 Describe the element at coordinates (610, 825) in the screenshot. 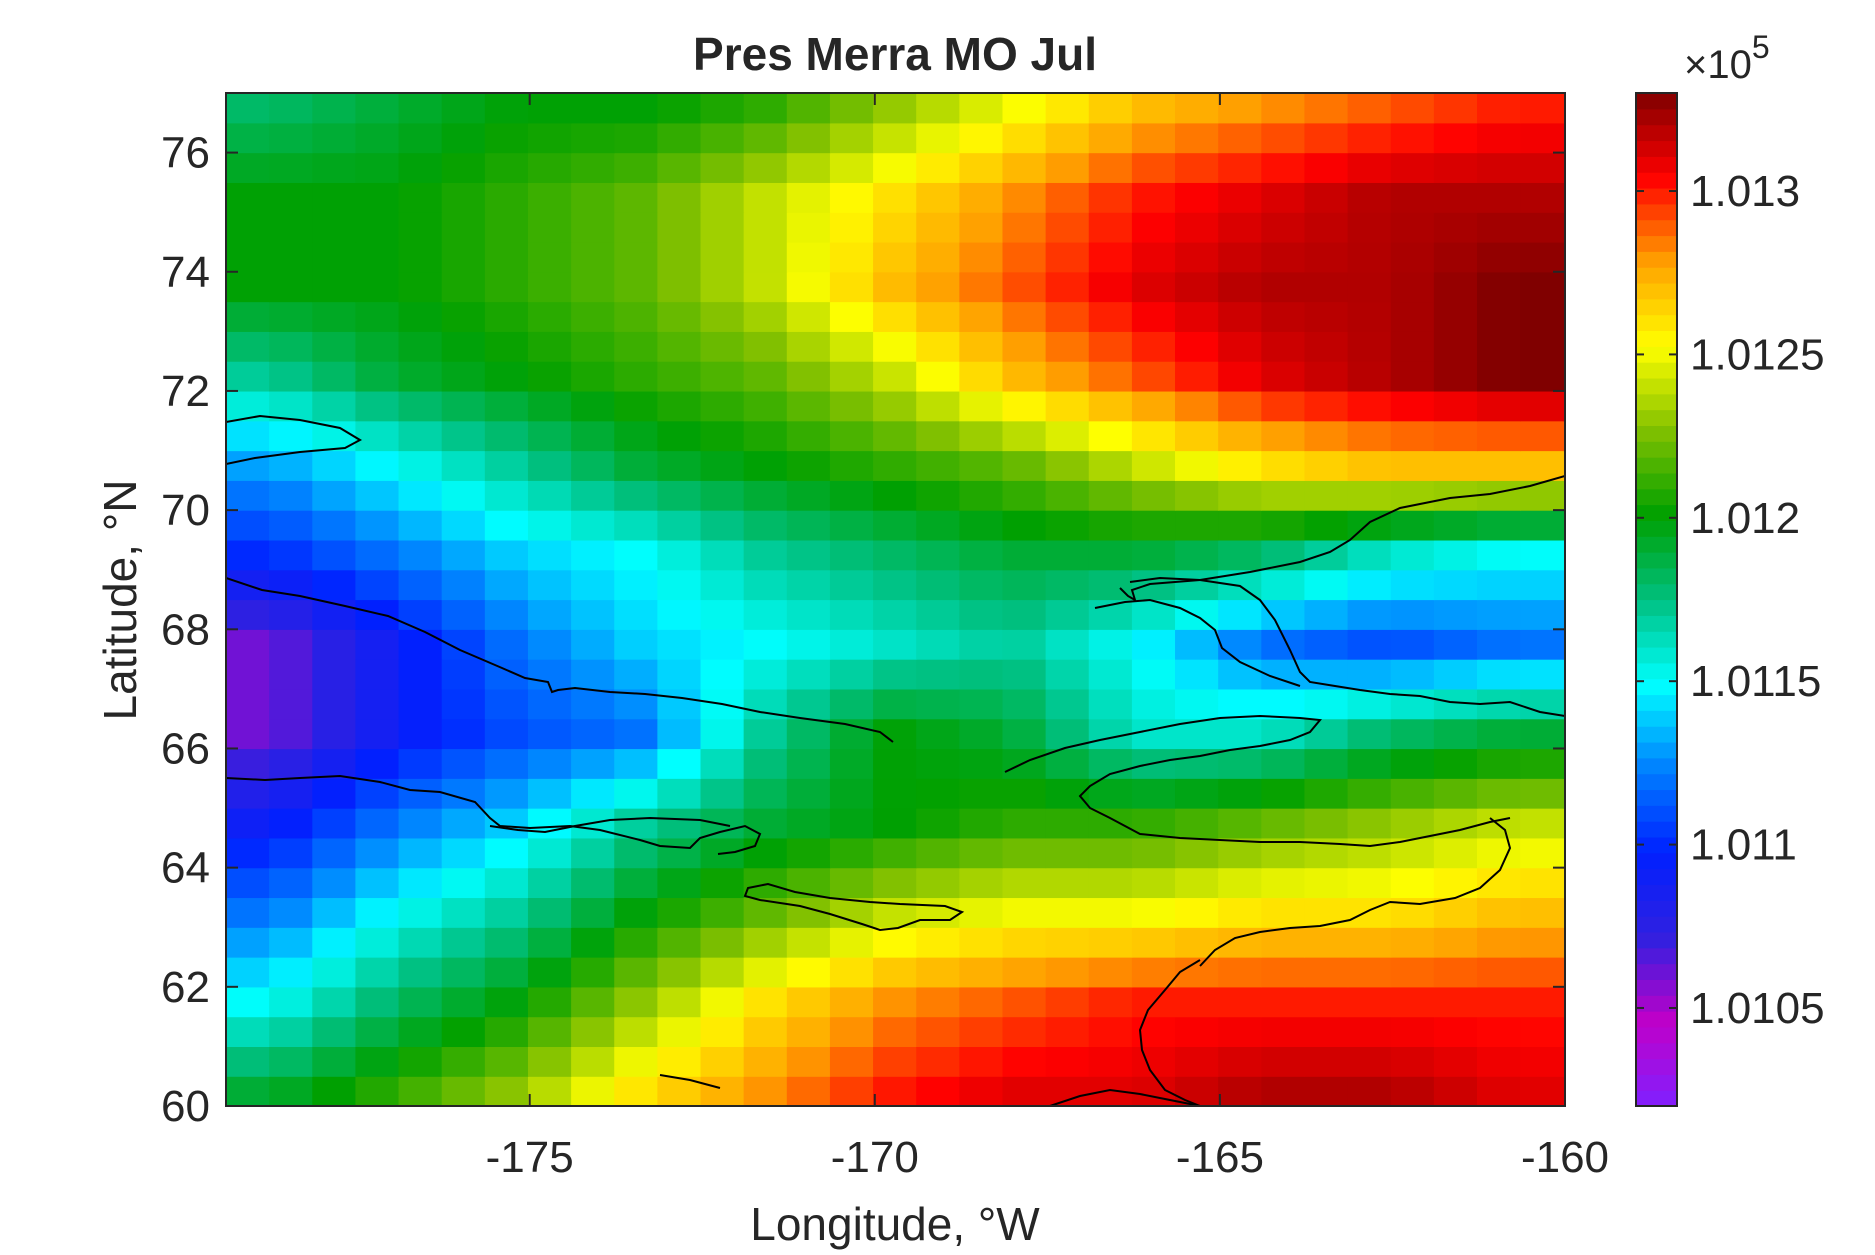

I see `coastline-siberia-south-inlet` at that location.